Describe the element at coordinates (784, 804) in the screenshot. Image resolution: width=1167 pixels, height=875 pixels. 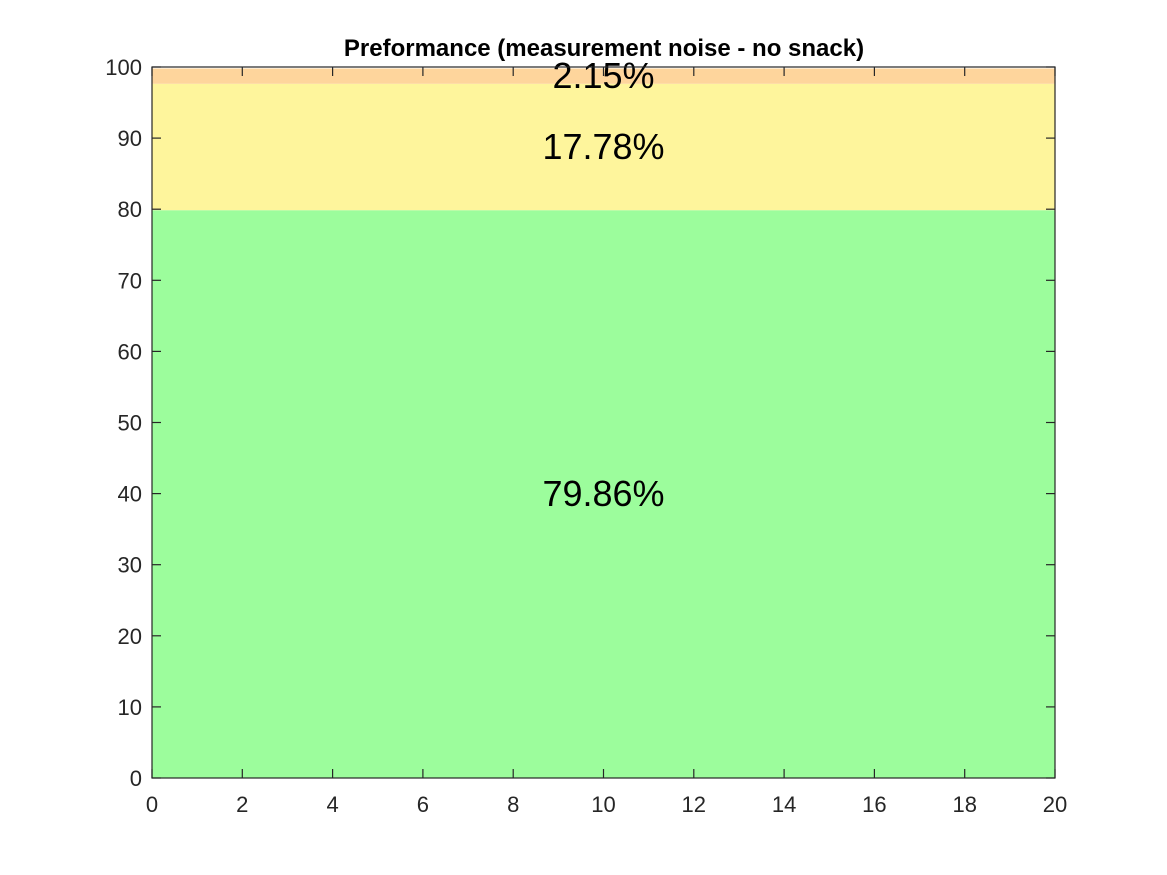
I see `x-tick-label: 14` at that location.